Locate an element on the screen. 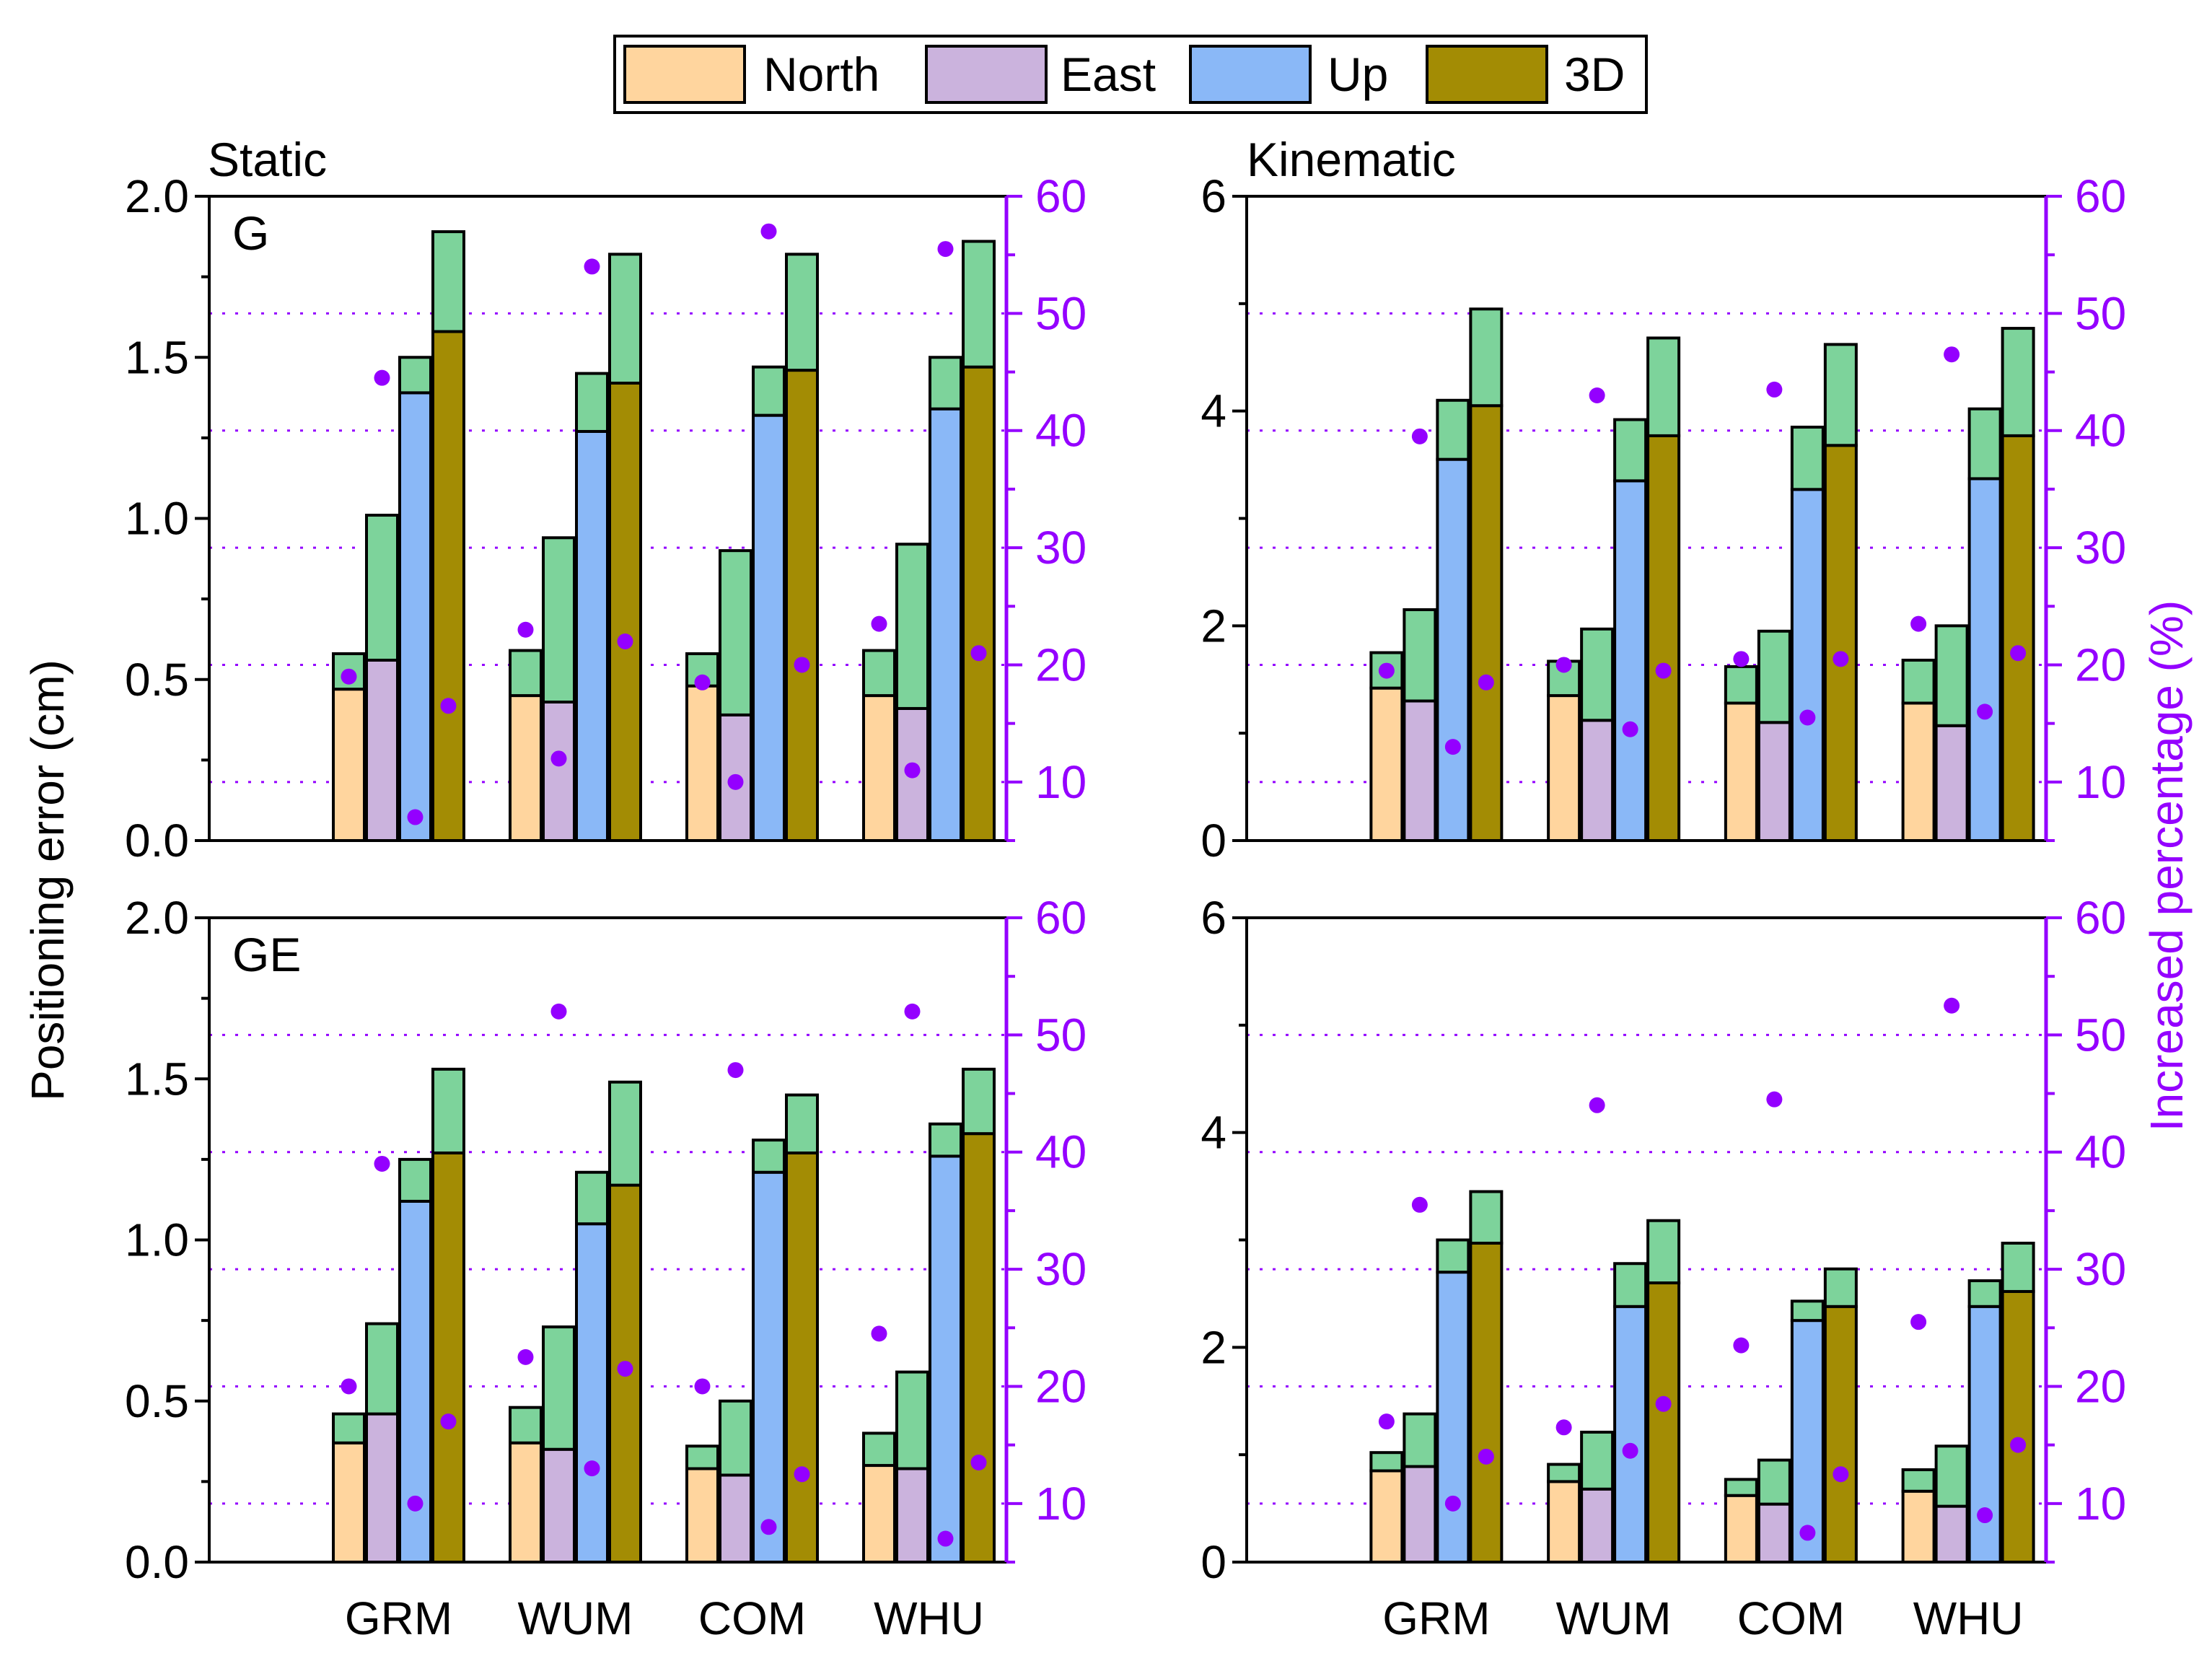 This screenshot has width=2212, height=1653. bar-increase-3d-grm is located at coordinates (448, 1110).